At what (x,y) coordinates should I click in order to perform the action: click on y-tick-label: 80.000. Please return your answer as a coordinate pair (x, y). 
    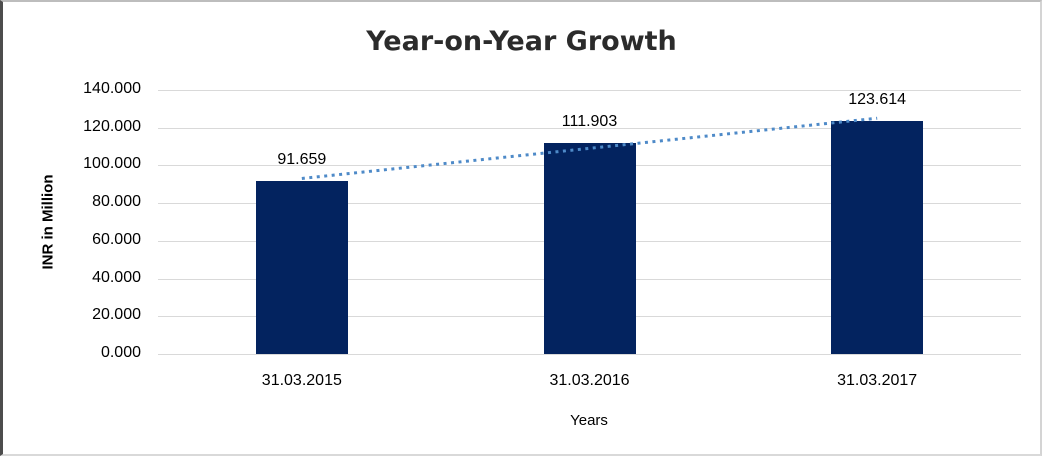
    Looking at the image, I should click on (116, 202).